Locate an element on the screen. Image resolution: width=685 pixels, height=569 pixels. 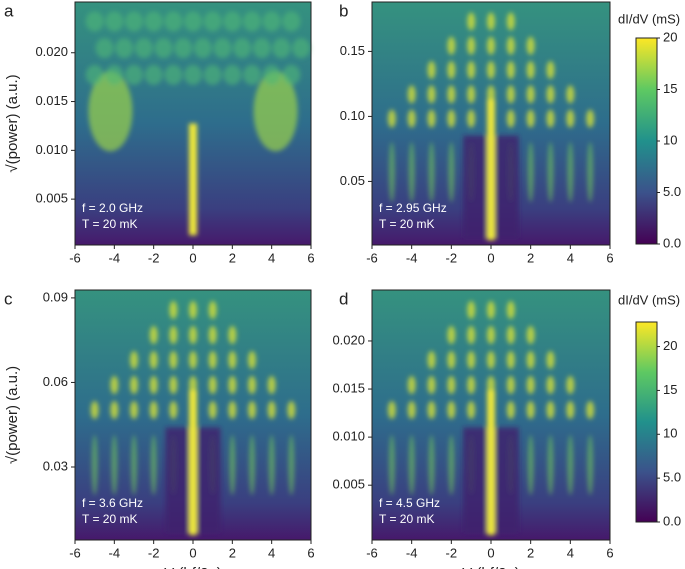
annotation: f = 2.0 GHz is located at coordinates (112, 208).